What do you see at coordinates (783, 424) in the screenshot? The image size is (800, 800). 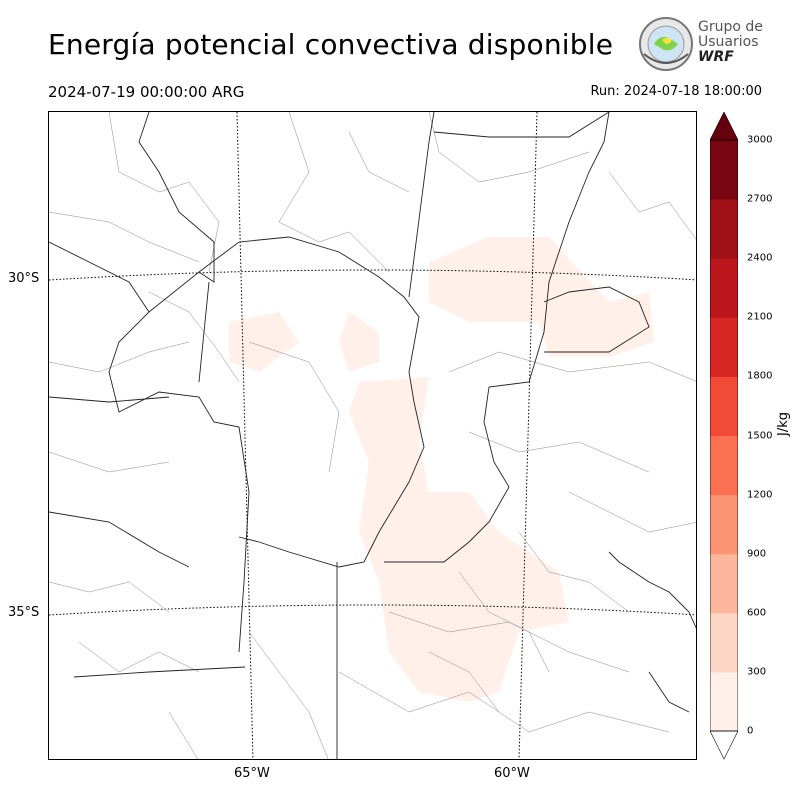 I see `colorbar-unit: J/kg` at bounding box center [783, 424].